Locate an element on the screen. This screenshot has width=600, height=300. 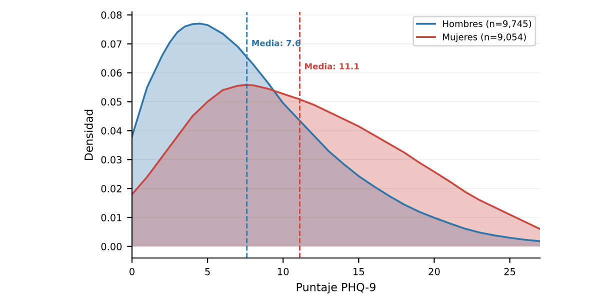
y-tick-label: 0.05 is located at coordinates (111, 102).